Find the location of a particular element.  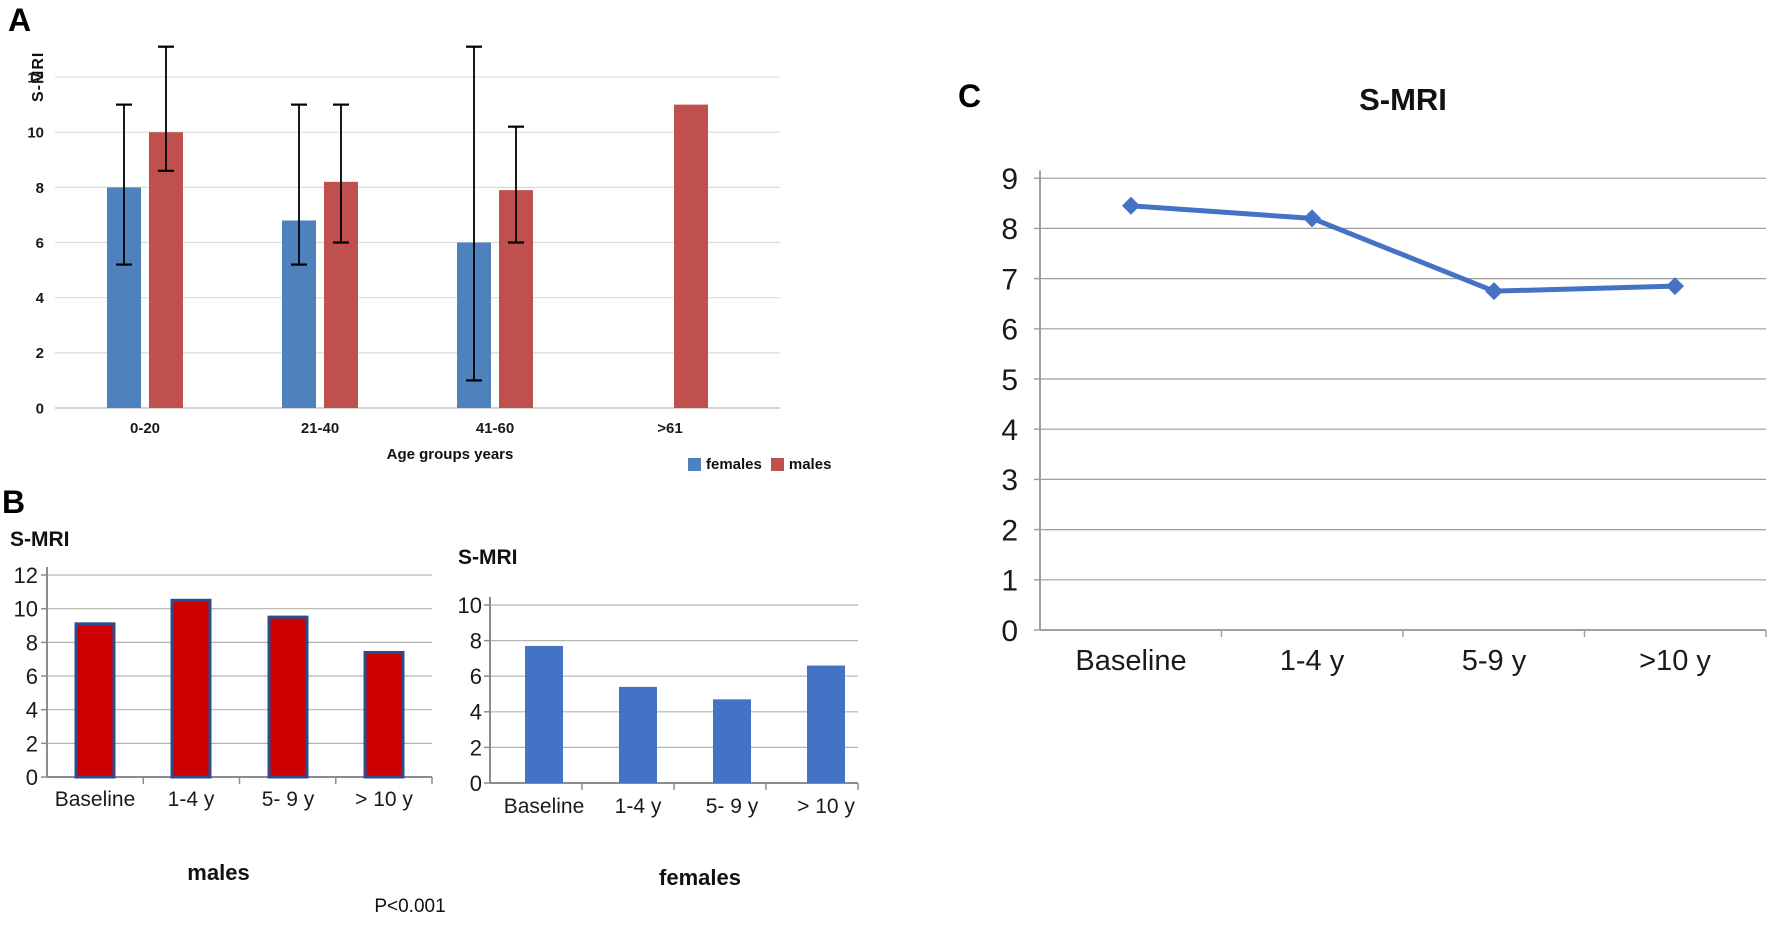

legend-item-females: females is located at coordinates (725, 464).